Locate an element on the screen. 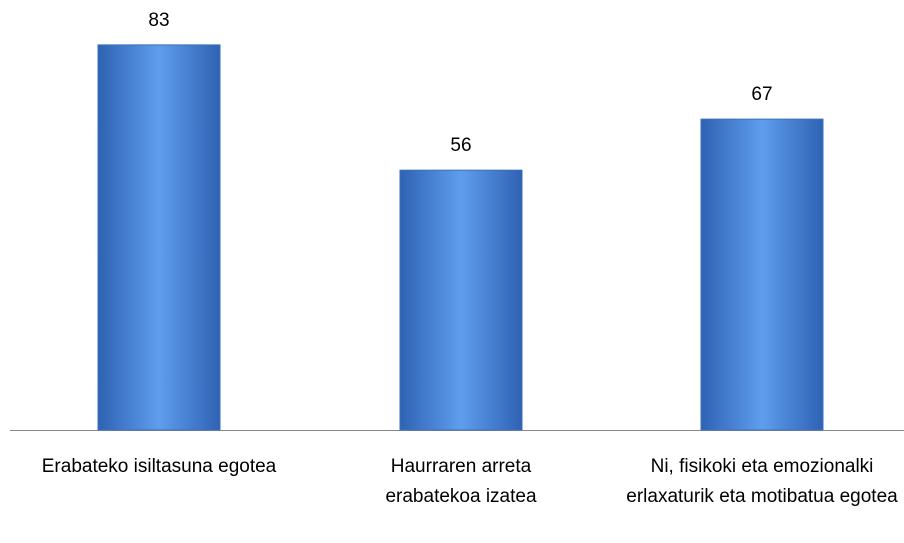 The image size is (904, 543). x-tick-label: Erabateko isiltasuna egotea is located at coordinates (159, 466).